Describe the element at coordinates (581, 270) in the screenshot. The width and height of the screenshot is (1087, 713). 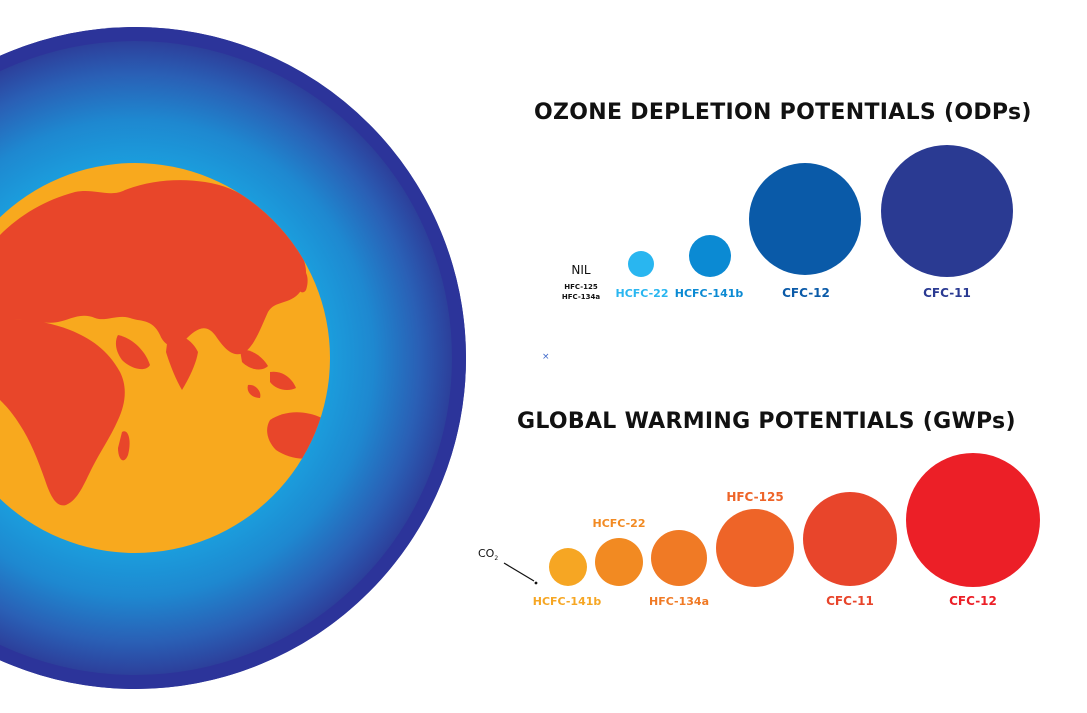
I see `odp-nil-label: NIL` at that location.